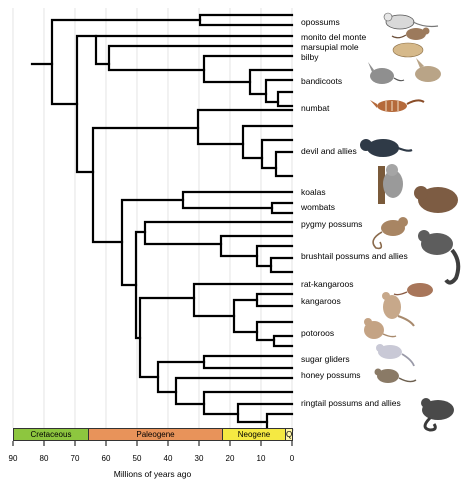 The width and height of the screenshot is (474, 488). What do you see at coordinates (351, 403) in the screenshot?
I see `taxon-label-ringtail-possums: ringtail possums and allies` at bounding box center [351, 403].